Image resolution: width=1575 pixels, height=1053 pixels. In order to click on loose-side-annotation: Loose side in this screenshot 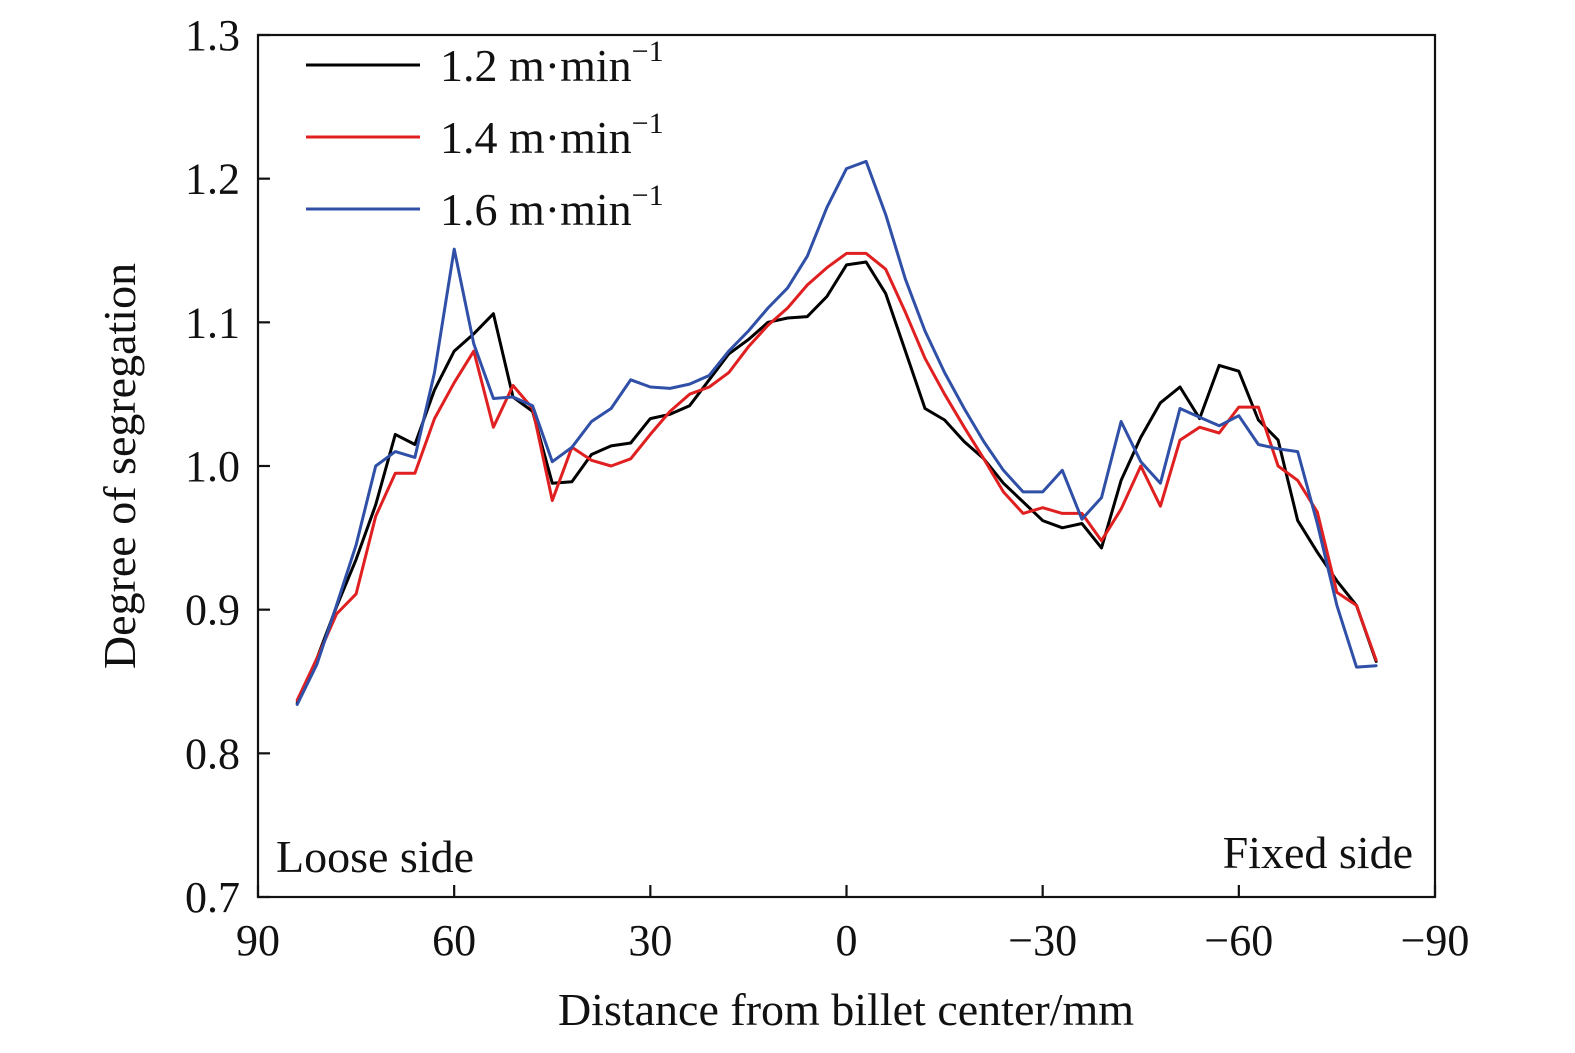, I will do `click(375, 856)`.